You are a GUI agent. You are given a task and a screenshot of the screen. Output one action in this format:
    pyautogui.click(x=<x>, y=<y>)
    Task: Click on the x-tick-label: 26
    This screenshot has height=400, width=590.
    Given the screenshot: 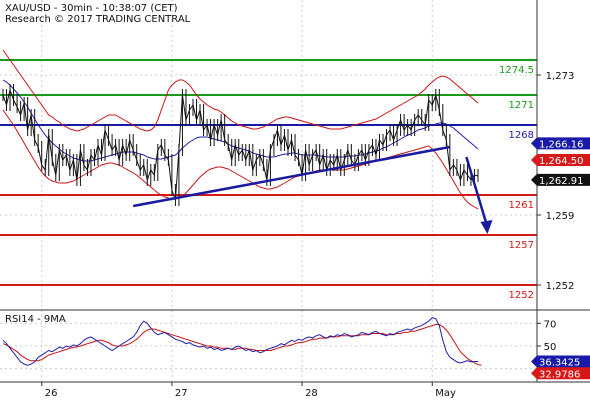 What is the action you would take?
    pyautogui.click(x=51, y=393)
    